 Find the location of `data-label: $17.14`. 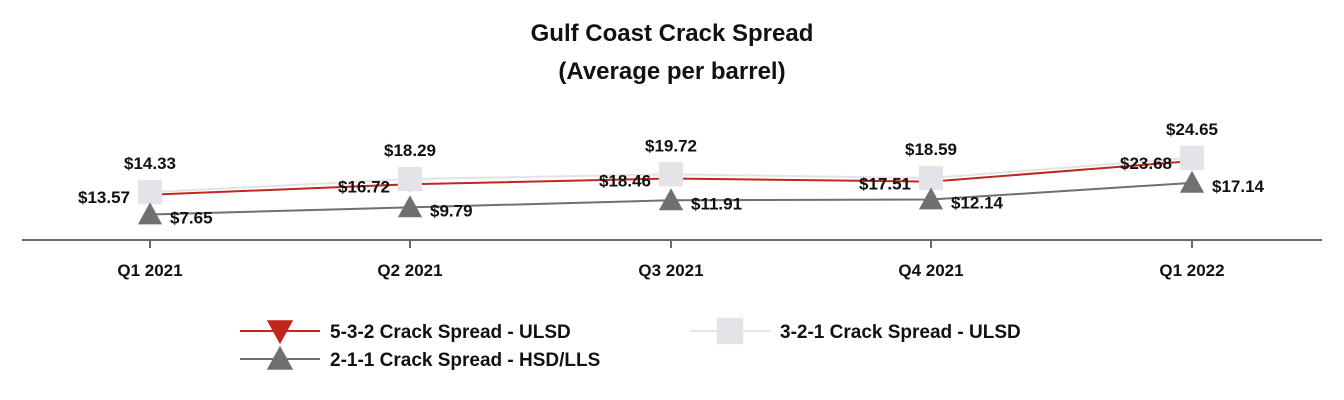

data-label: $17.14 is located at coordinates (1238, 186).